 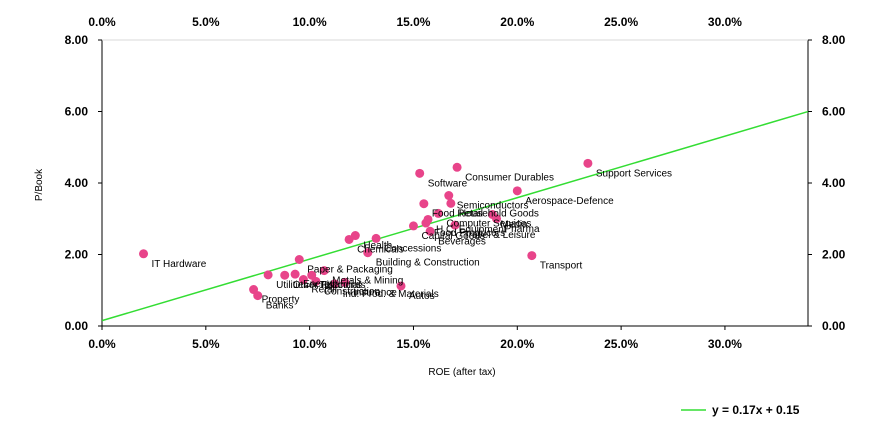 I want to click on data-point-label: Capital Goods, so click(x=452, y=236).